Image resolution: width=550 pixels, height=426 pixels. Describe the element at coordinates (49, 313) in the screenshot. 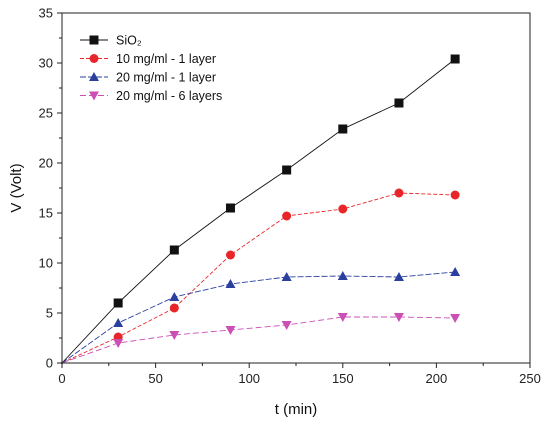

I see `y-tick-label: 5` at that location.